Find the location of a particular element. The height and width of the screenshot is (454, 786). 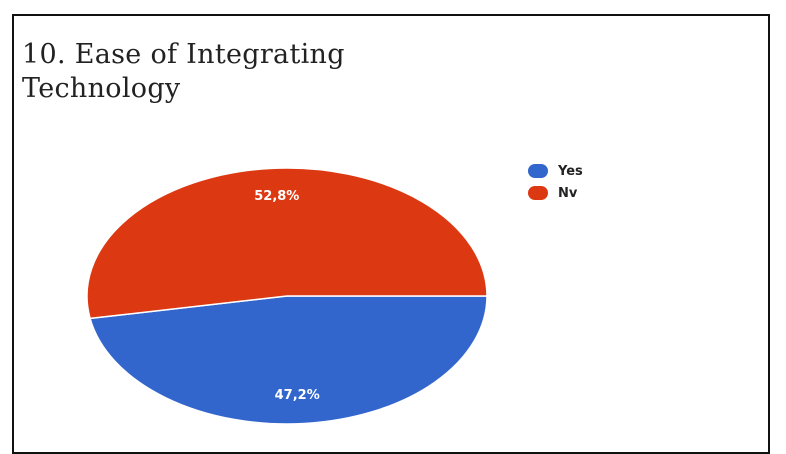

legend-item-nv: Nv is located at coordinates (555, 193).